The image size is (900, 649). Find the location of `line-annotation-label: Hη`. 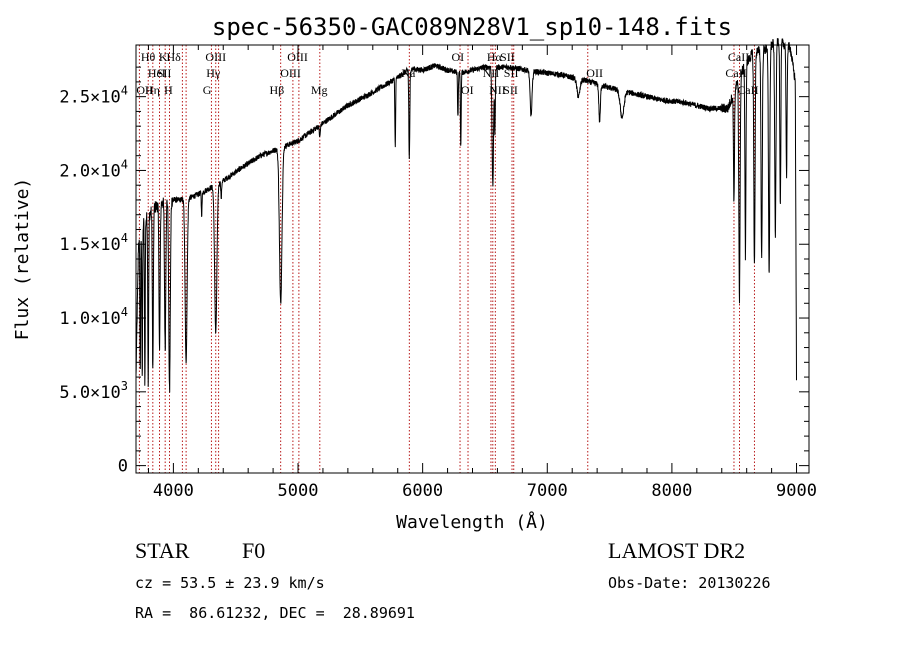

line-annotation-label: Hη is located at coordinates (152, 90).